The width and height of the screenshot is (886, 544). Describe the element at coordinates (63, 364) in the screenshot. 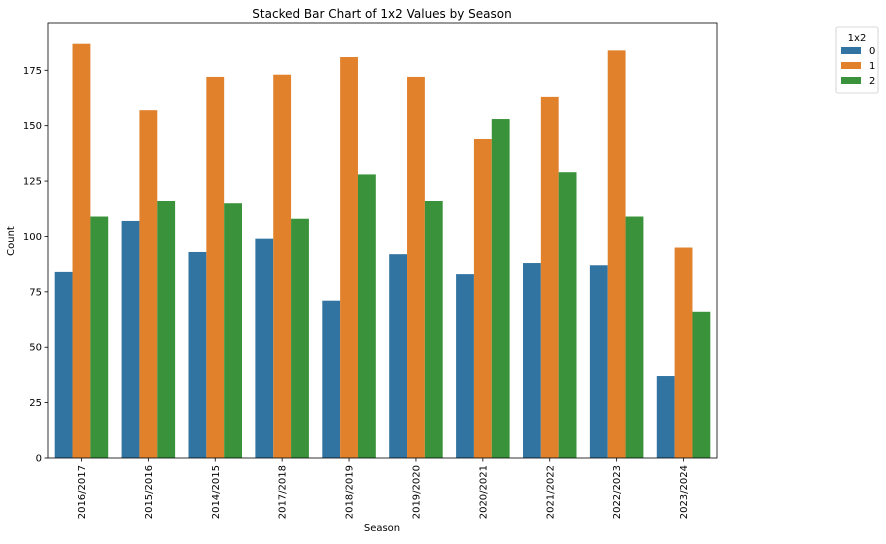

I see `bar-series-0-2016-2017` at that location.